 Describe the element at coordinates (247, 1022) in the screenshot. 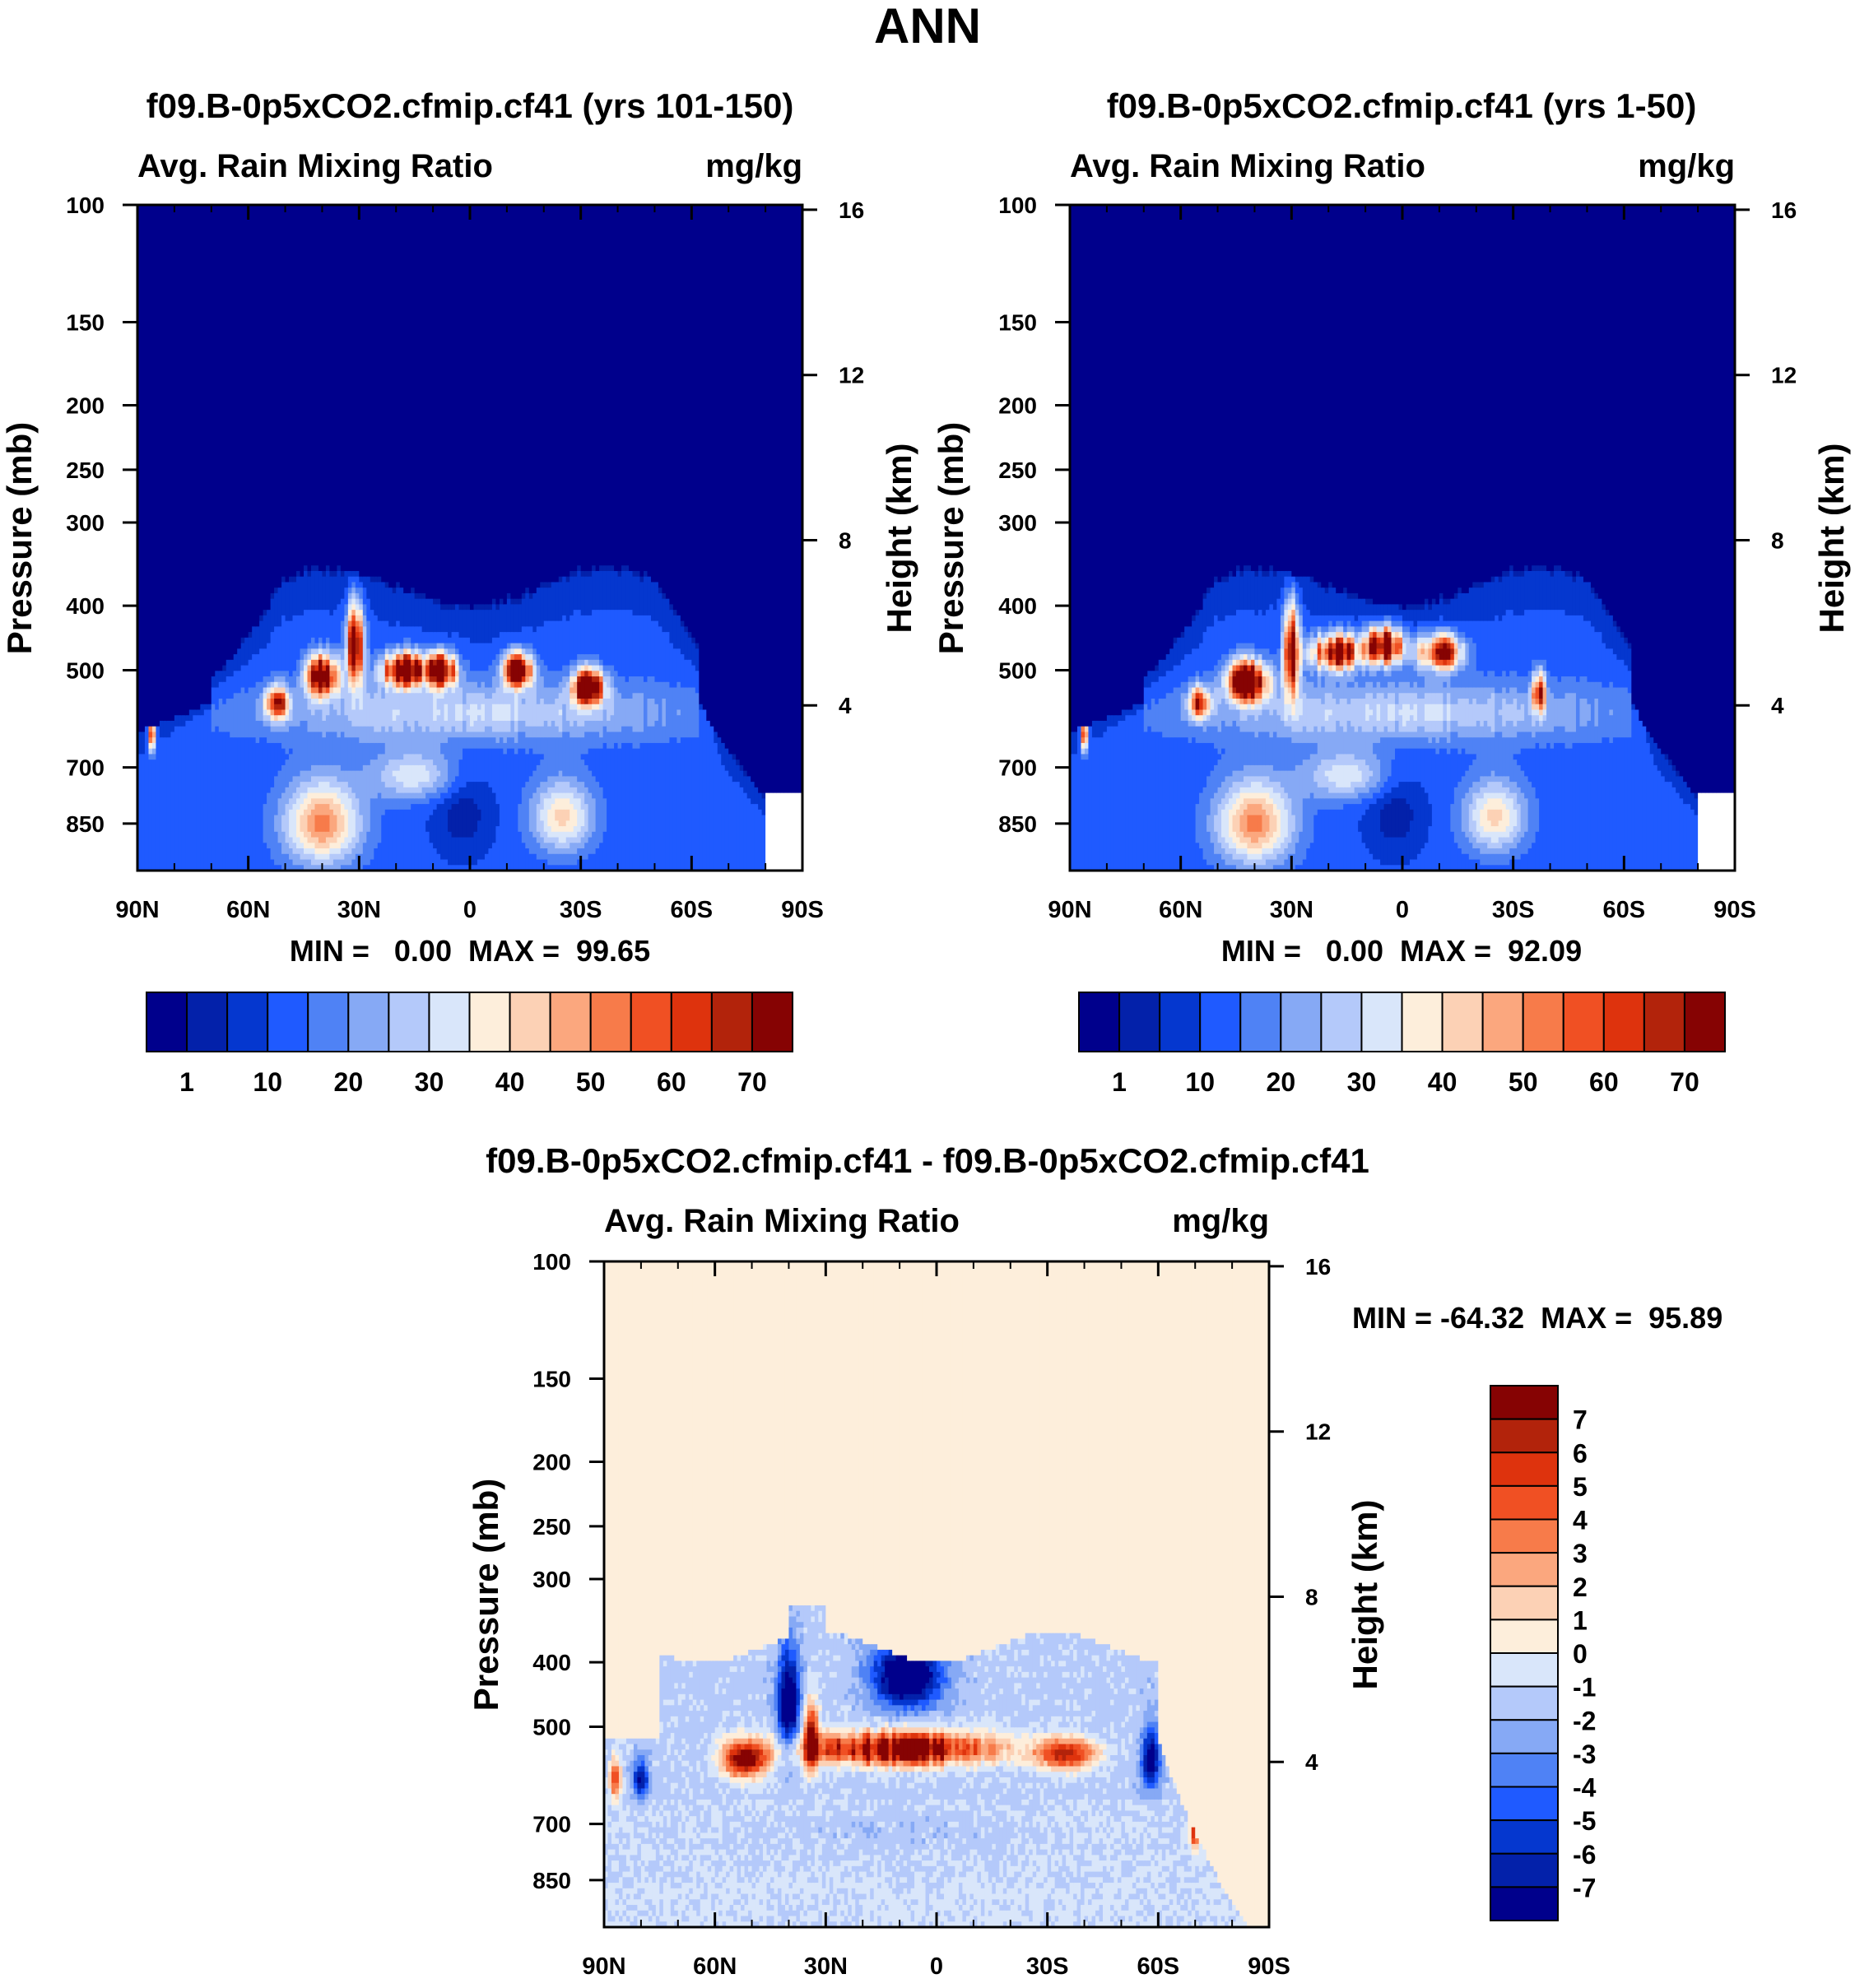

I see `colorbar-box` at that location.